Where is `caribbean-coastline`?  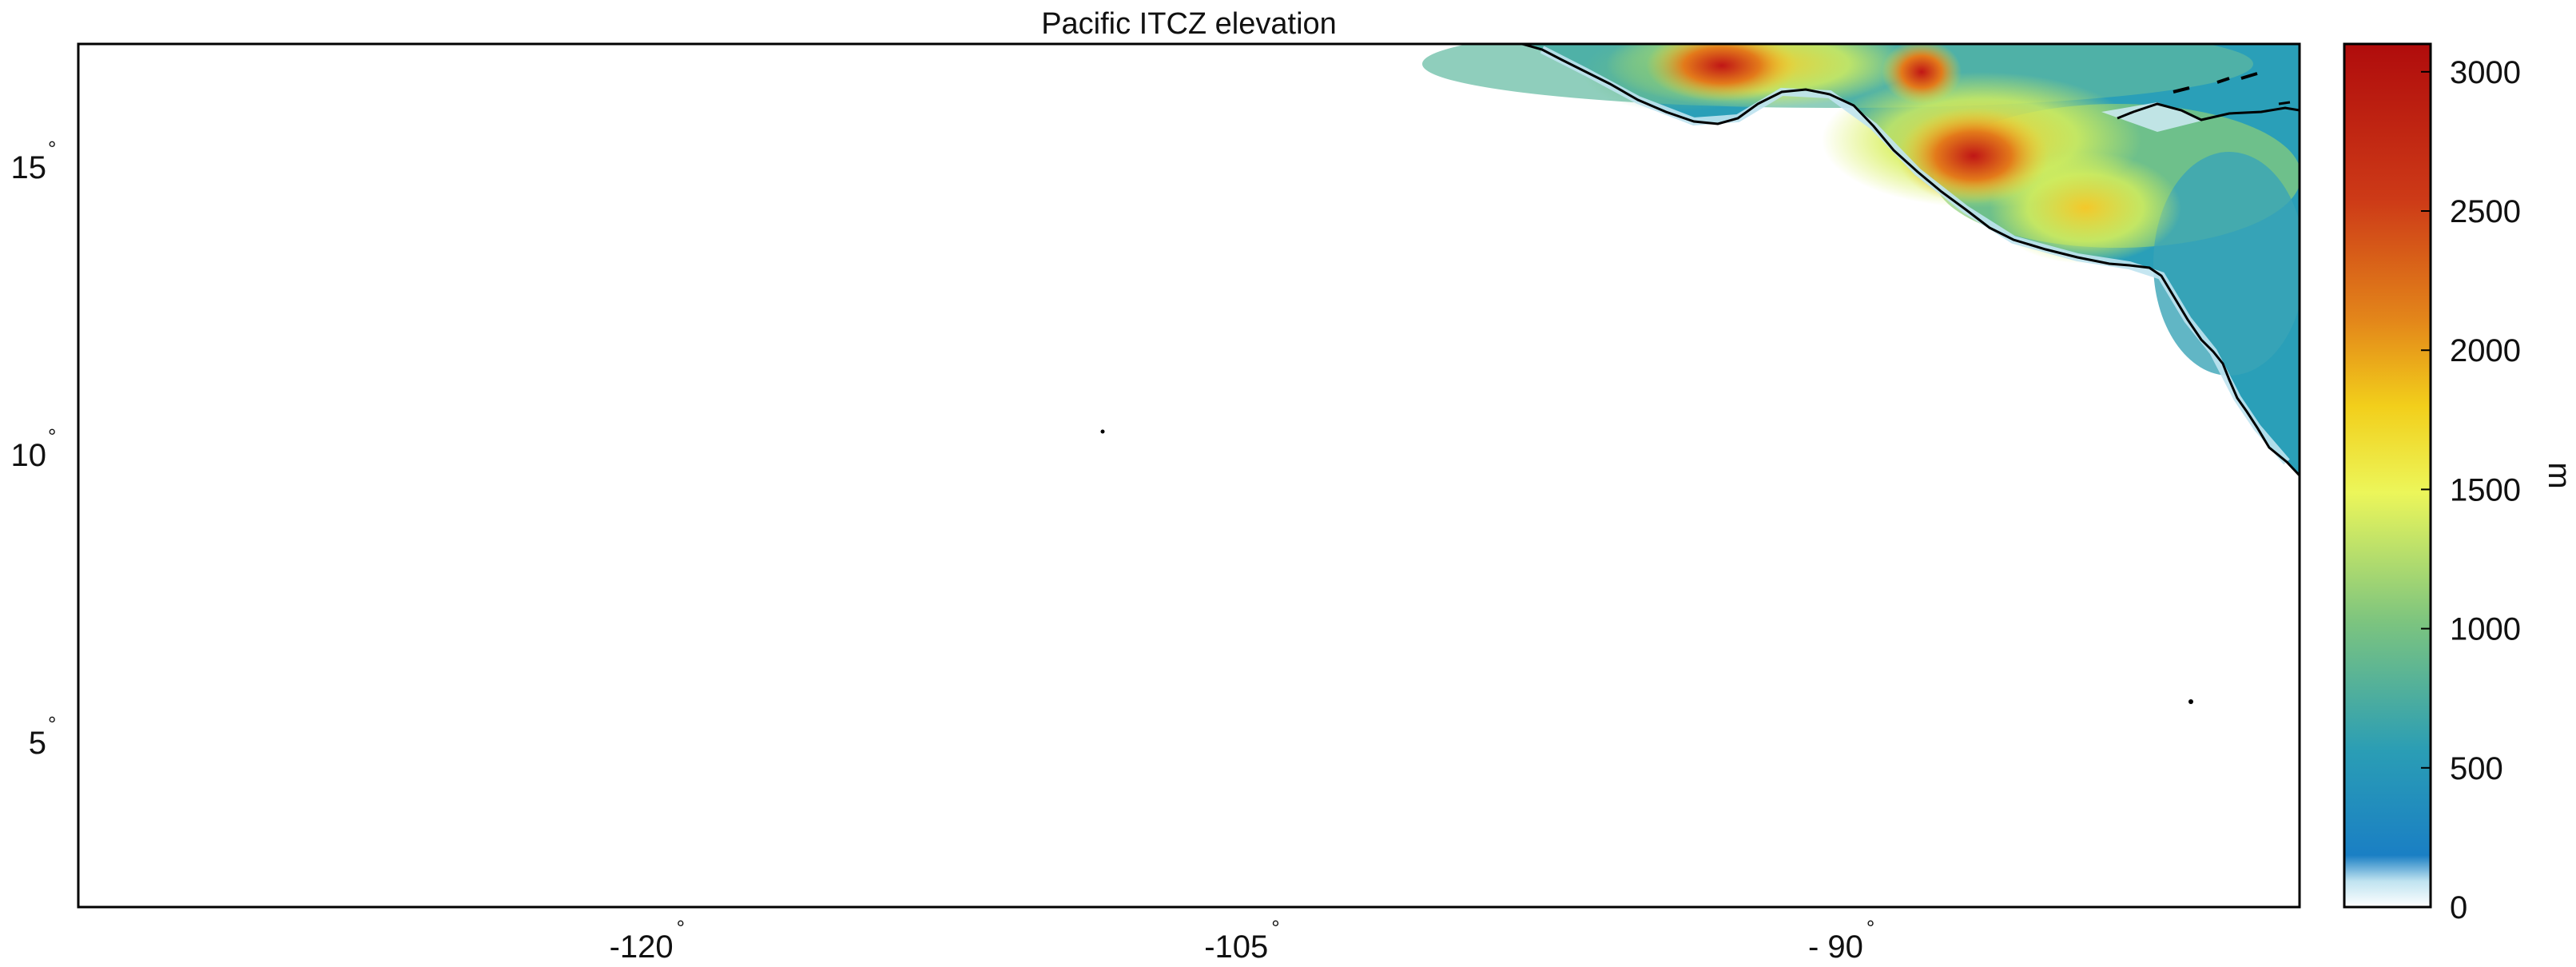 caribbean-coastline is located at coordinates (2208, 111).